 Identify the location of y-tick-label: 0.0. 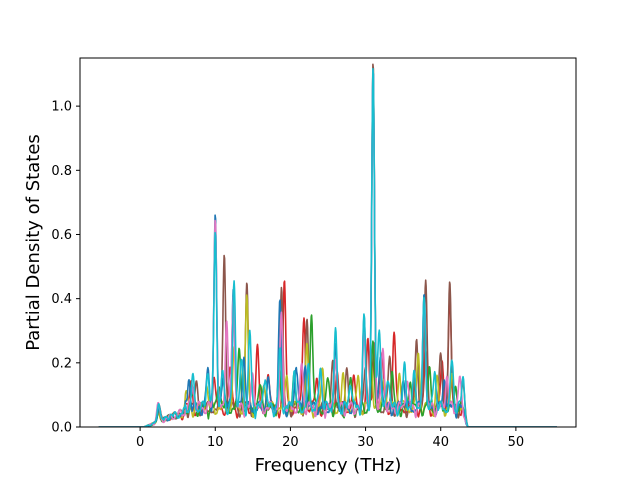
(61, 428).